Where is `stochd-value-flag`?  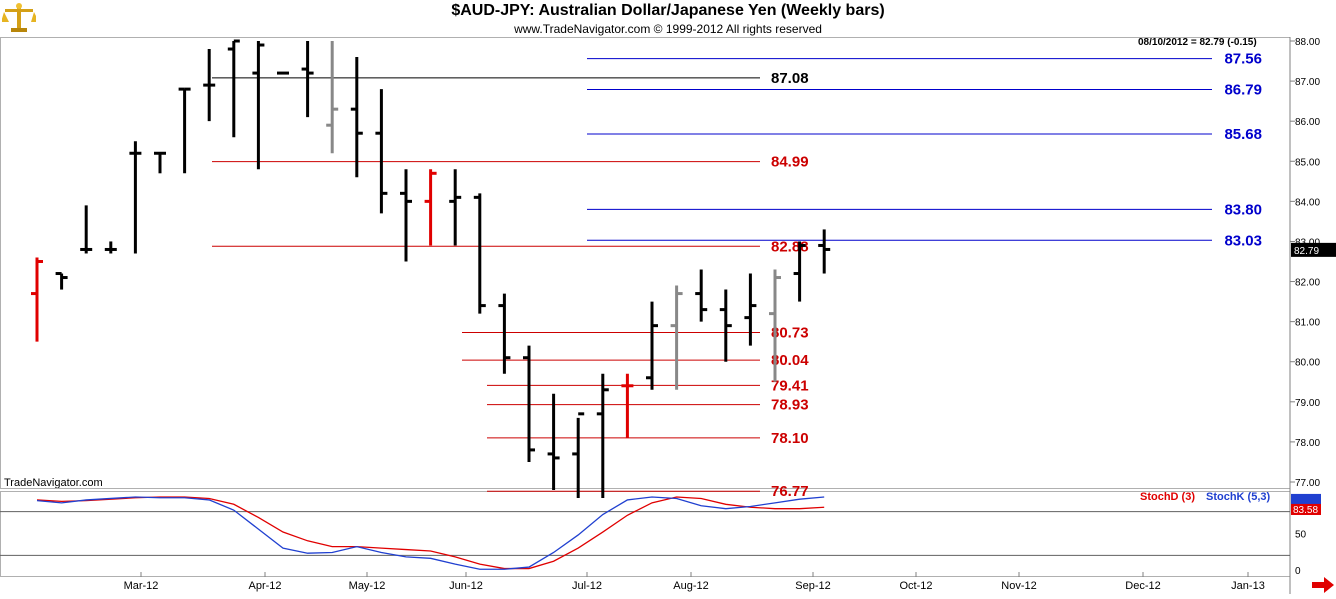
stochd-value-flag is located at coordinates (1306, 508).